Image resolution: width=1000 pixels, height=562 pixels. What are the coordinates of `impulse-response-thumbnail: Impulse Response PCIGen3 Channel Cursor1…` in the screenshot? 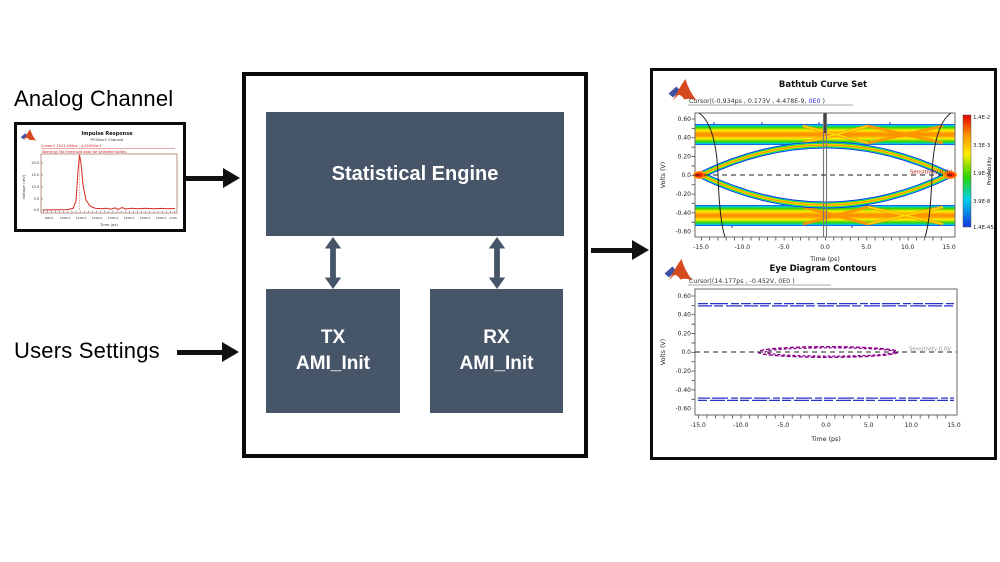 It's located at (100, 177).